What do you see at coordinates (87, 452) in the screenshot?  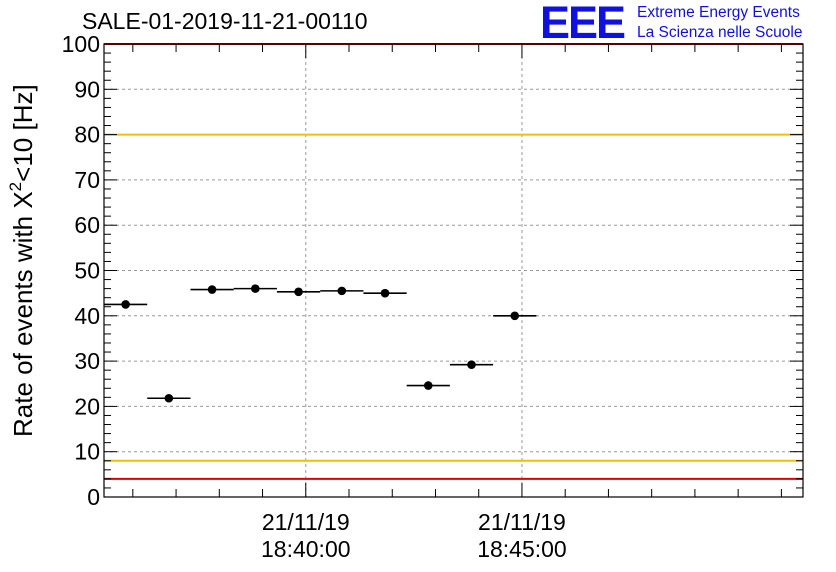 I see `y-tick-label: 10` at bounding box center [87, 452].